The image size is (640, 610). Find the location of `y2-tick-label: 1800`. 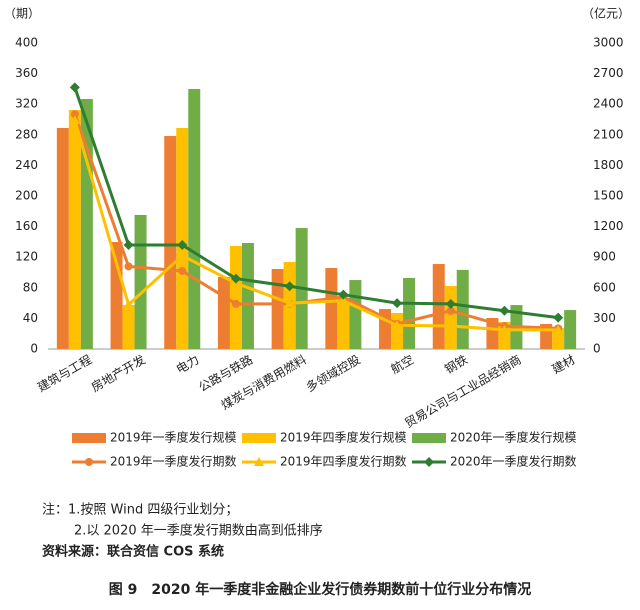

y2-tick-label: 1800 is located at coordinates (608, 165).